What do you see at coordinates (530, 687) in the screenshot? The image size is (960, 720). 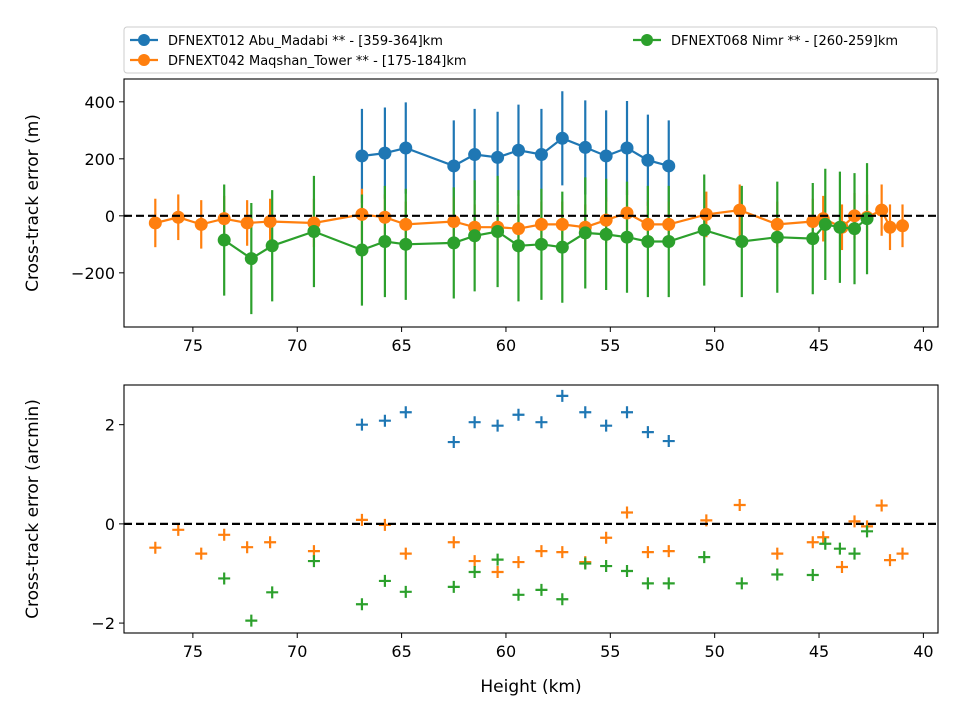 I see `x-axis-label: Height (km)` at bounding box center [530, 687].